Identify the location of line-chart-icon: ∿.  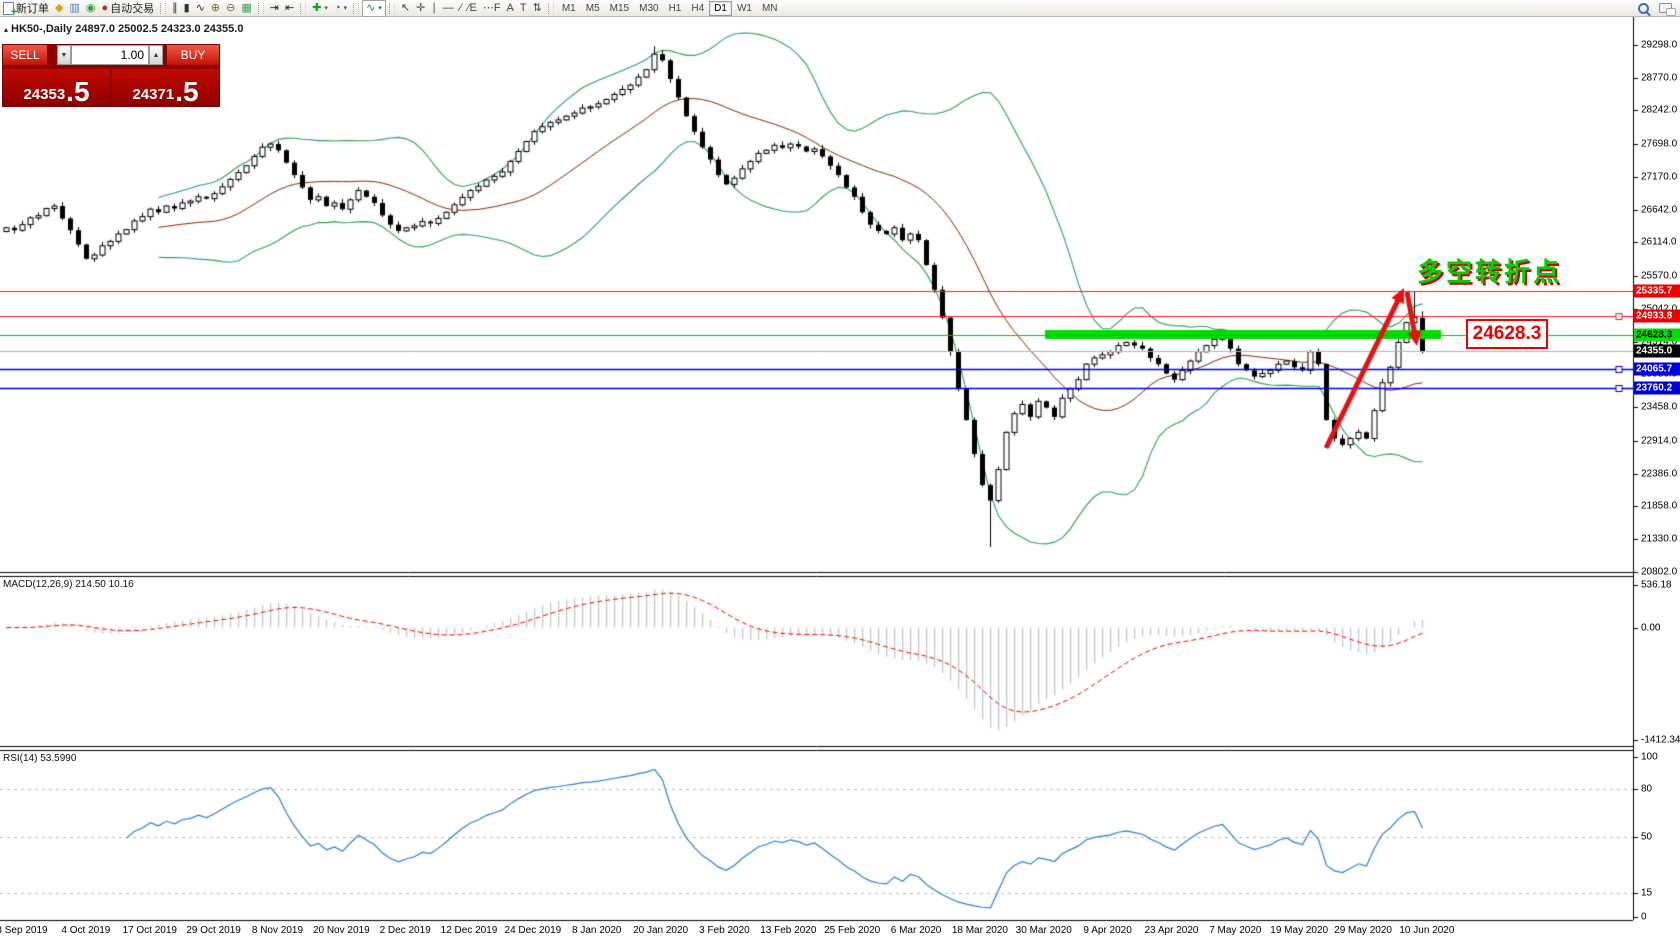
(200, 7).